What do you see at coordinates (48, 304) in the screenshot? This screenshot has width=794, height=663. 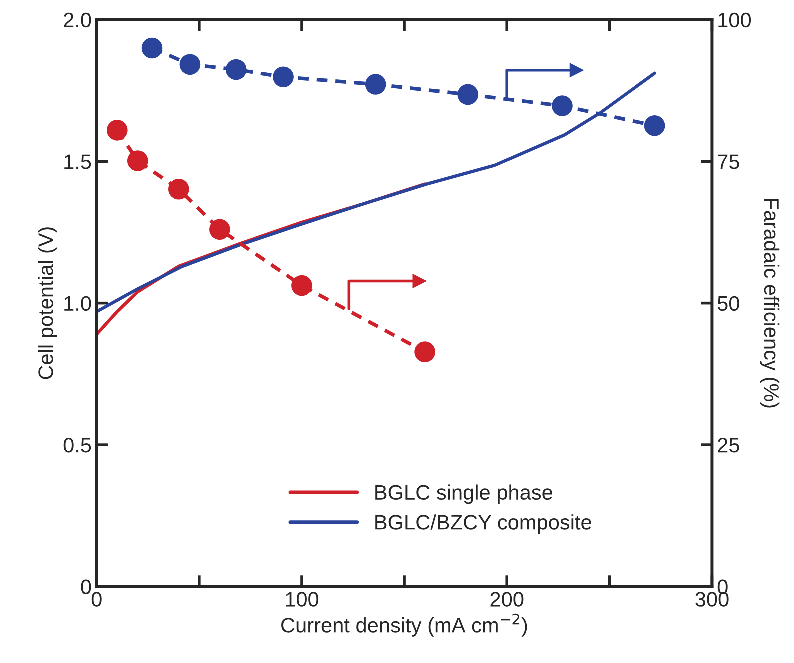 I see `y-axis-title: Cell potential (V)` at bounding box center [48, 304].